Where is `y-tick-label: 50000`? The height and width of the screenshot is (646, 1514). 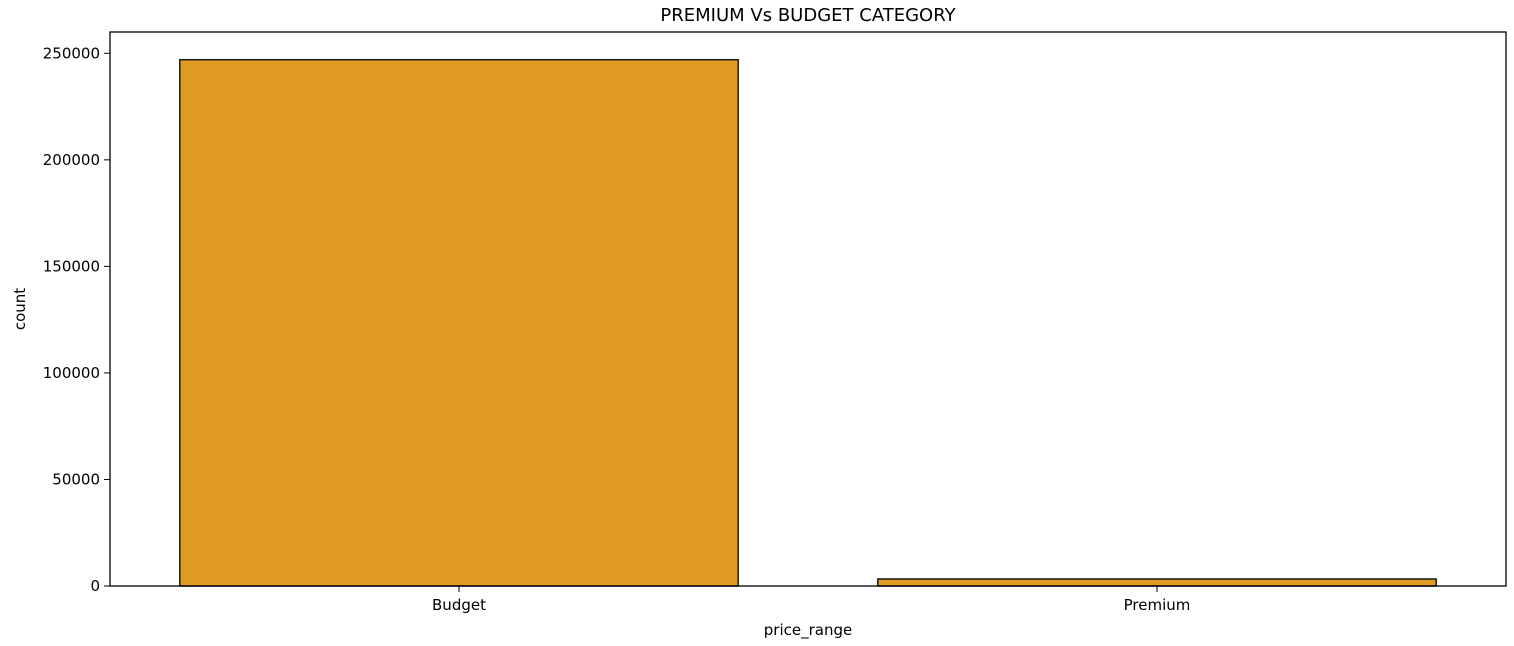
y-tick-label: 50000 is located at coordinates (76, 479).